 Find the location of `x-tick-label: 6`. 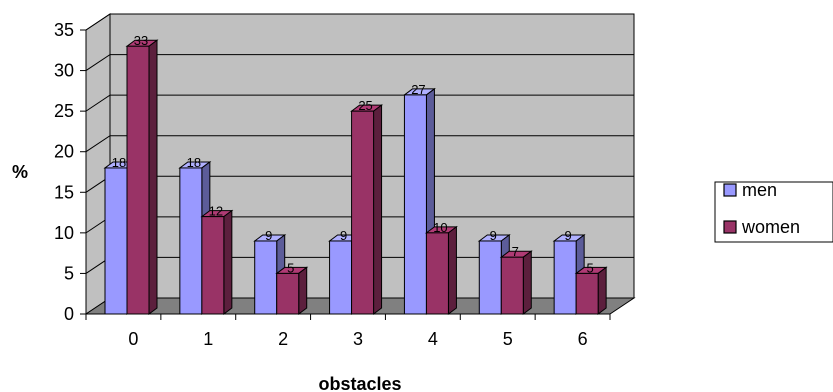

x-tick-label: 6 is located at coordinates (583, 339).